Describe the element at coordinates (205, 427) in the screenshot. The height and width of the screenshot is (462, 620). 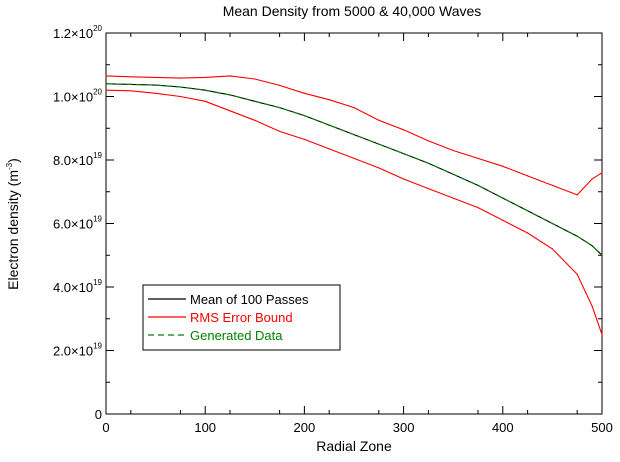
I see `x-tick-label: 100` at that location.